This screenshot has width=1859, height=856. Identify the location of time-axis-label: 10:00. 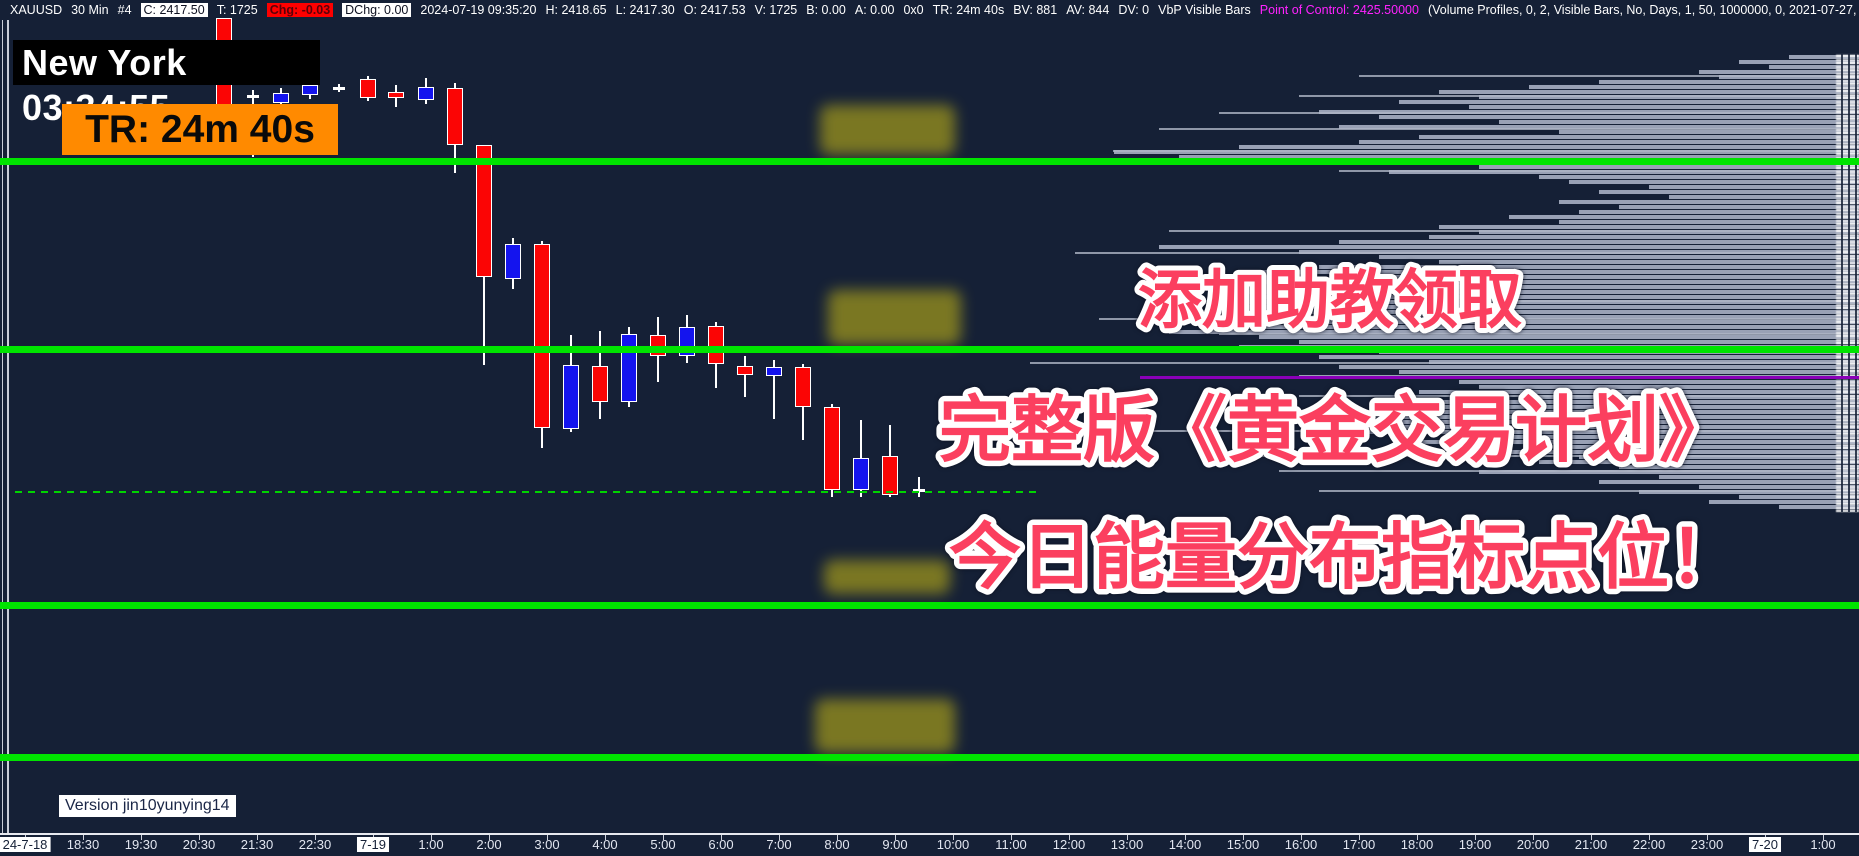
(953, 844).